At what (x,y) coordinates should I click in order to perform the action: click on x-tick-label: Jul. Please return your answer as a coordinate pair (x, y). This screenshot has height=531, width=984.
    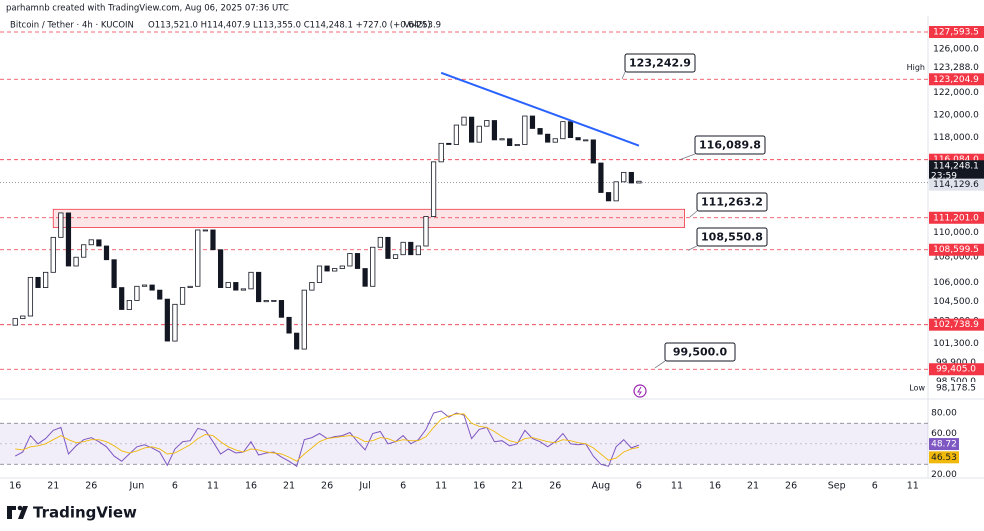
    Looking at the image, I should click on (364, 486).